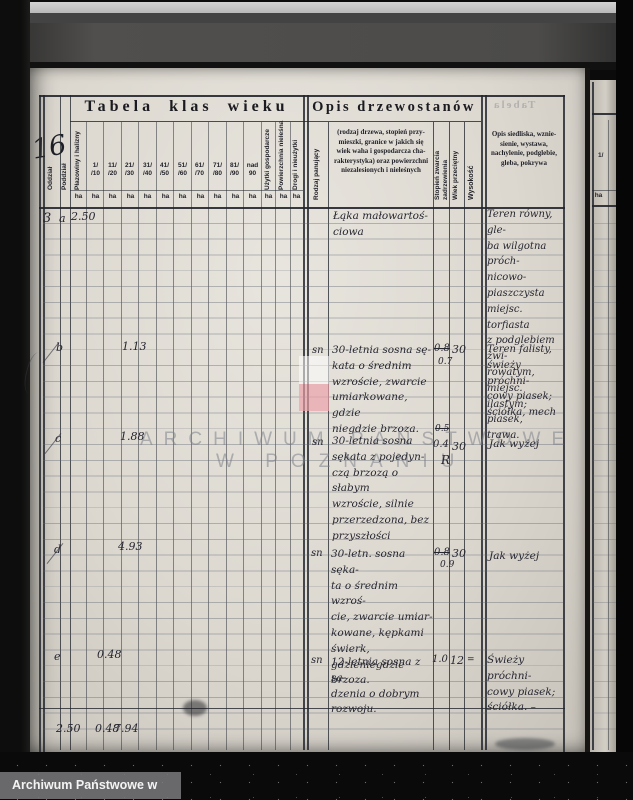 This screenshot has width=633, height=800. What do you see at coordinates (295, 164) in the screenshot?
I see `col-header-drogi: Drogi i nieużytki` at bounding box center [295, 164].